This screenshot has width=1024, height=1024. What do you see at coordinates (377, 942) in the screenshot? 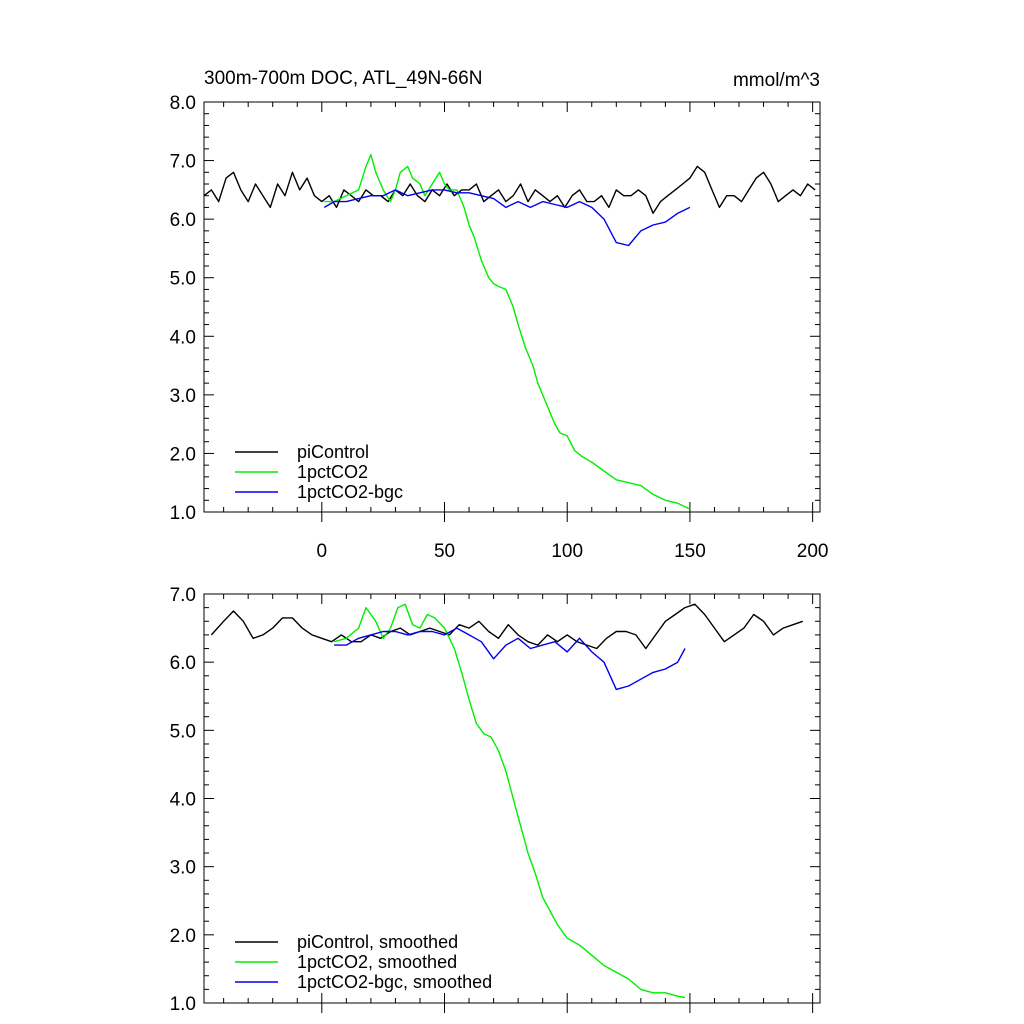
I see `legend-label: piControl, smoothed` at bounding box center [377, 942].